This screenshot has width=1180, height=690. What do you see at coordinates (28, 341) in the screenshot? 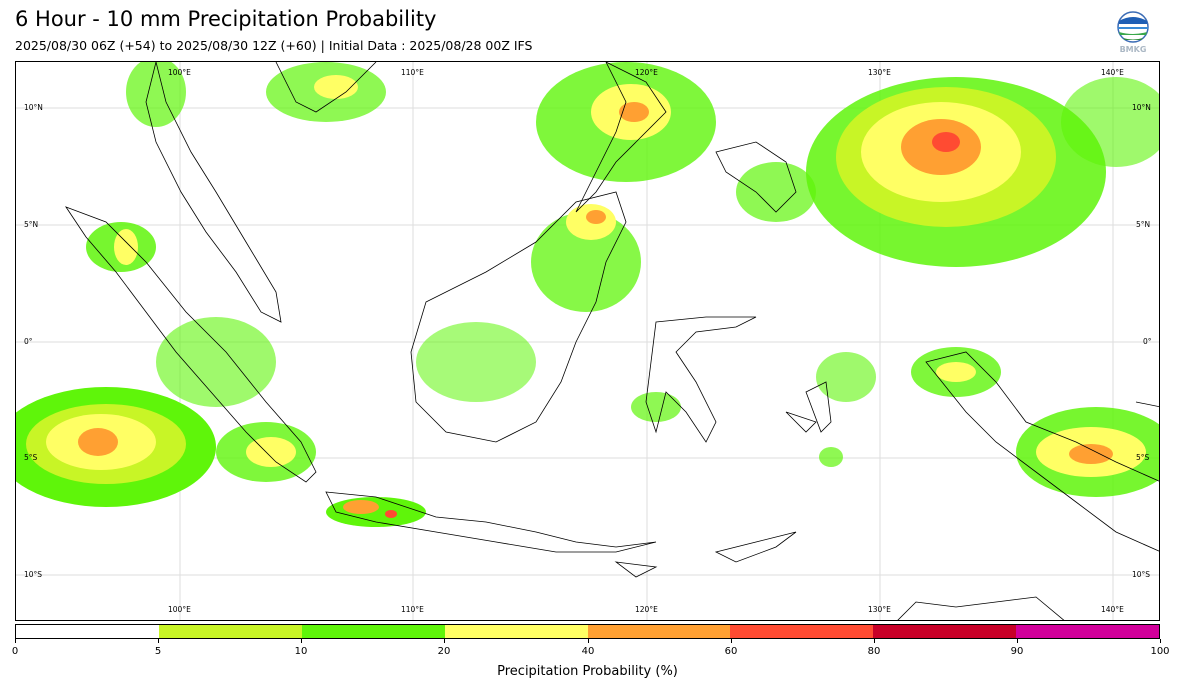
I see `lat-label-left: 0°` at bounding box center [28, 341].